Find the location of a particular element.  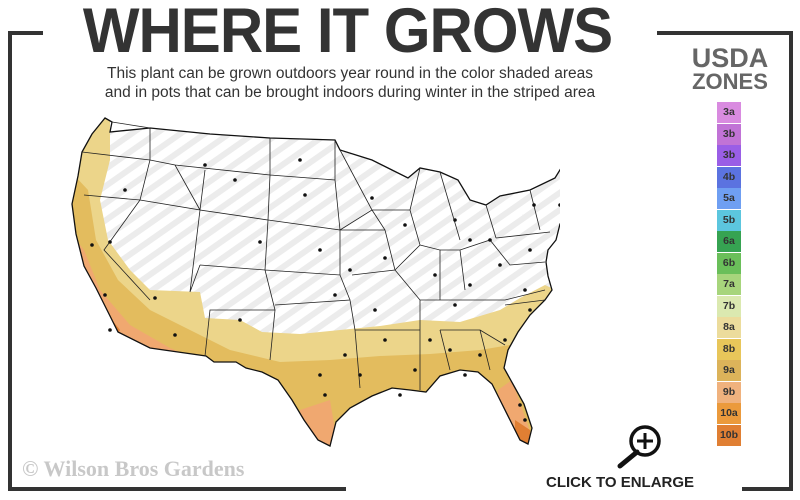

legend-title: USDA ZONES is located at coordinates (730, 68).